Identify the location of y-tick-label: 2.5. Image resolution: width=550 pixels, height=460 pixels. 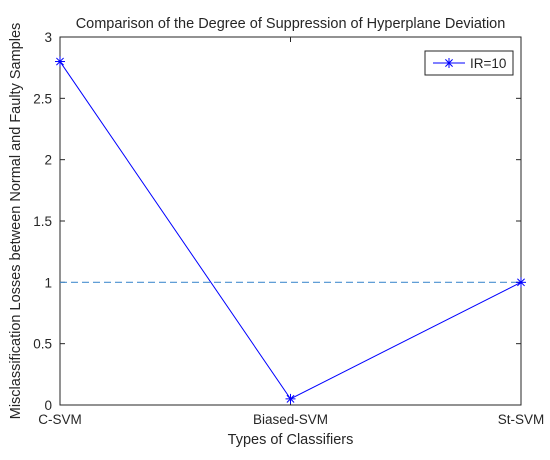
(42, 98).